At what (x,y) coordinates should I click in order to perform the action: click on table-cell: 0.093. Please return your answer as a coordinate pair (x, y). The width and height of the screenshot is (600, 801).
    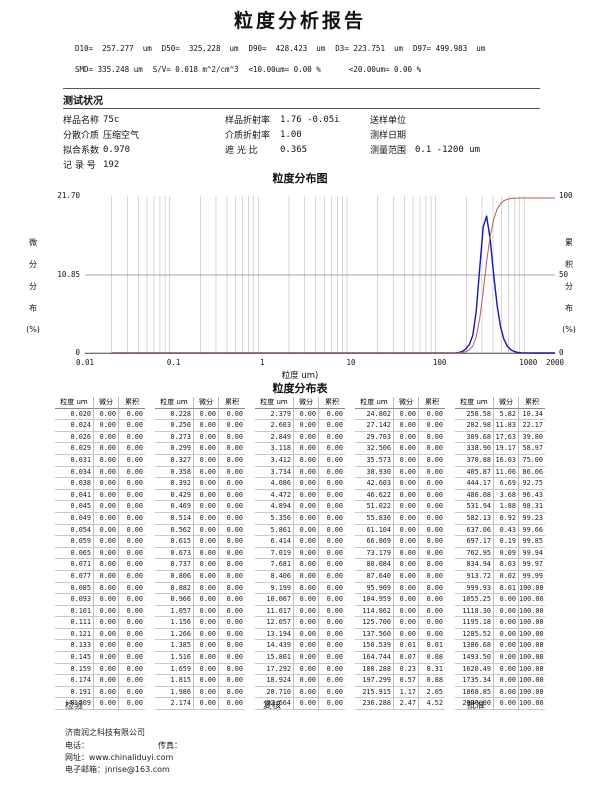
    Looking at the image, I should click on (74, 600).